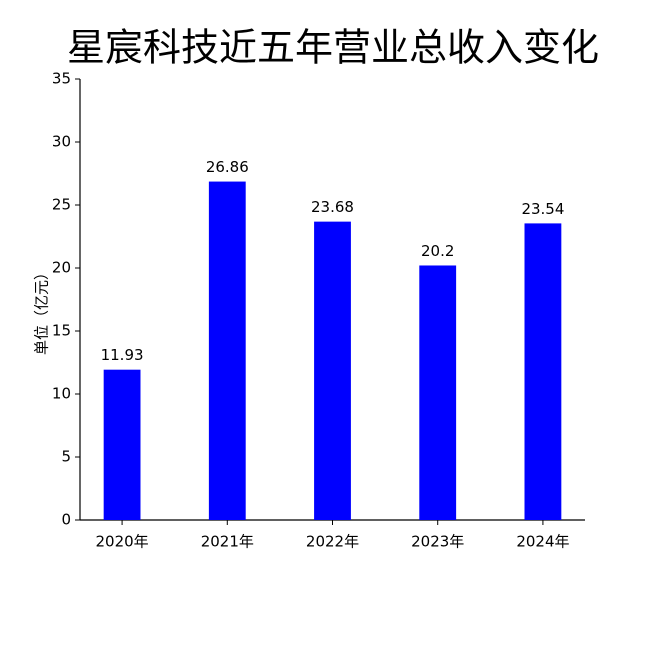 The image size is (650, 650). I want to click on y-tick-label: 10, so click(61, 394).